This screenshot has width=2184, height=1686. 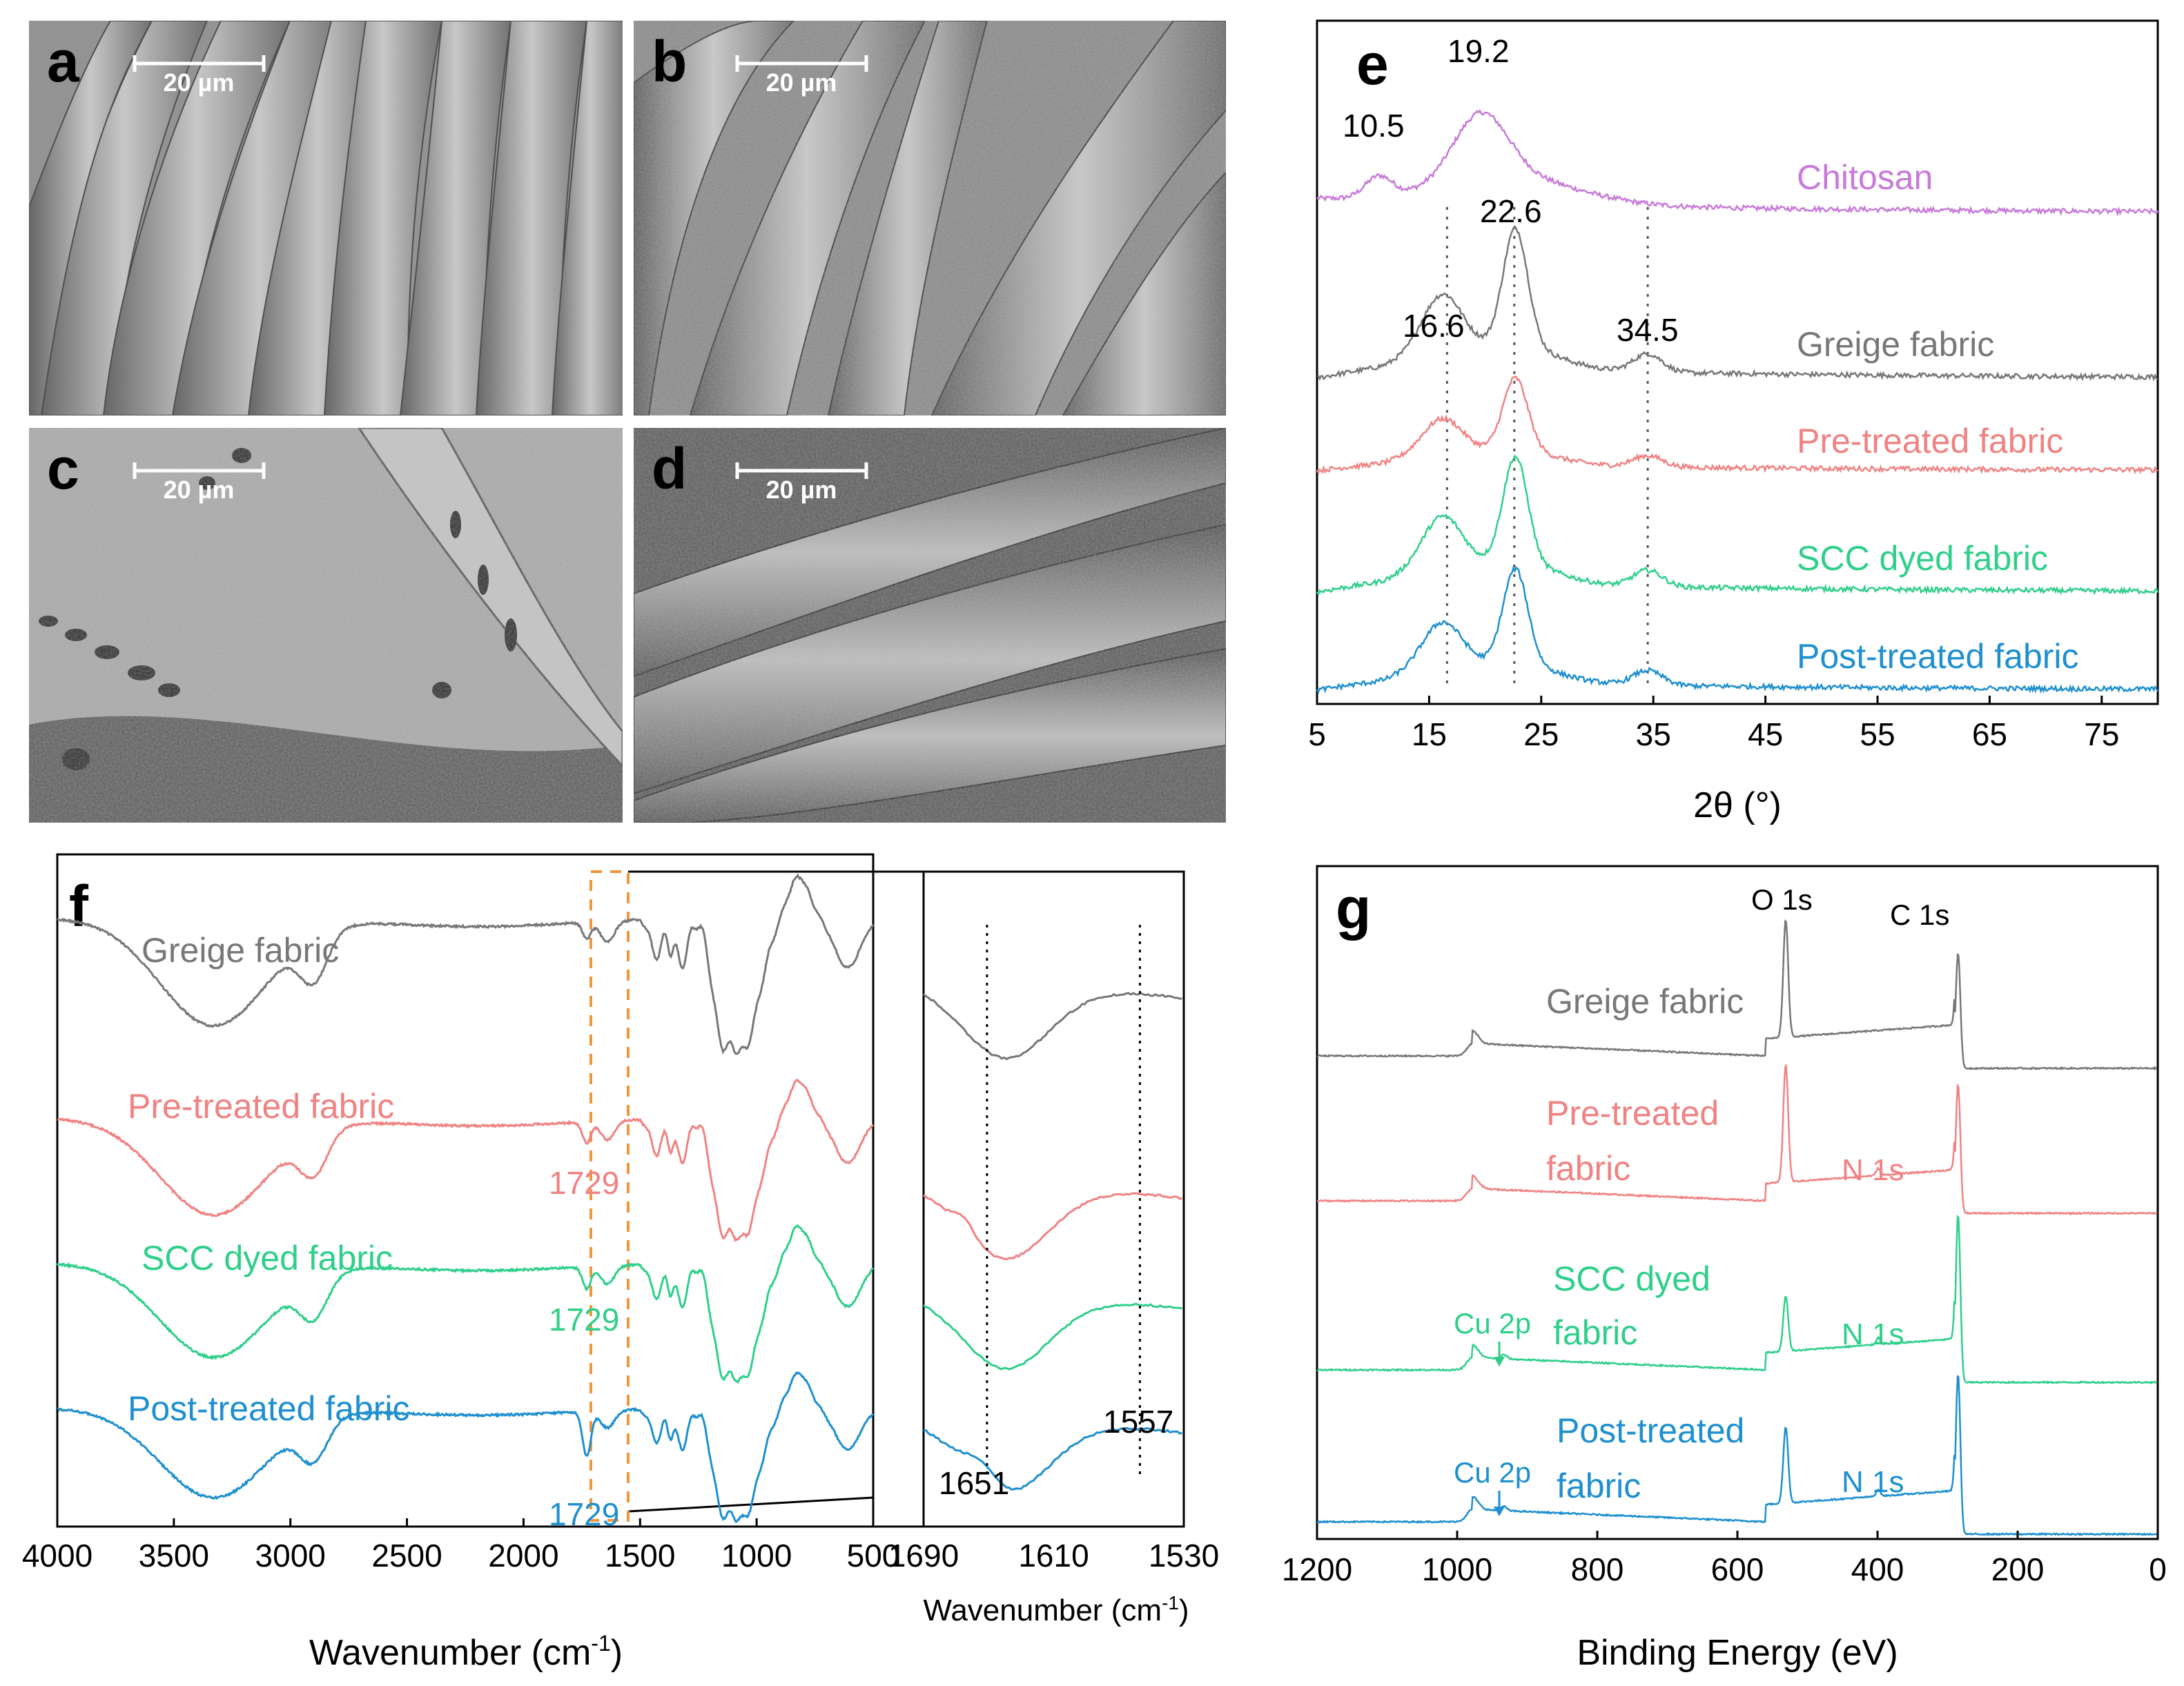 I want to click on xrd-peak-label-10.5: 10.5, so click(x=1374, y=126).